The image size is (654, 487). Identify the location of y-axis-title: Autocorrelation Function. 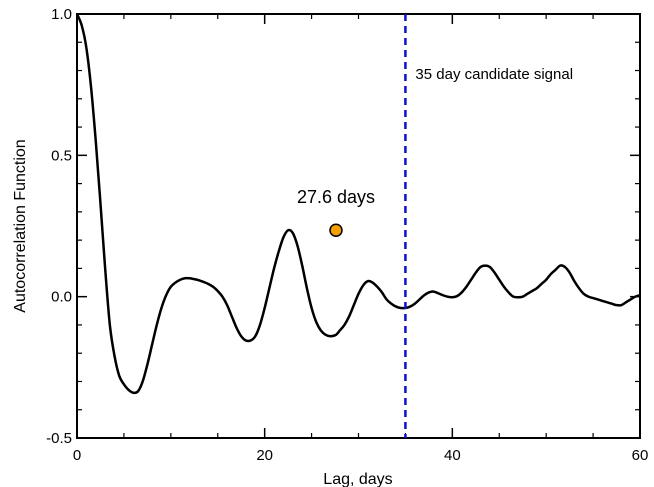
(20, 225).